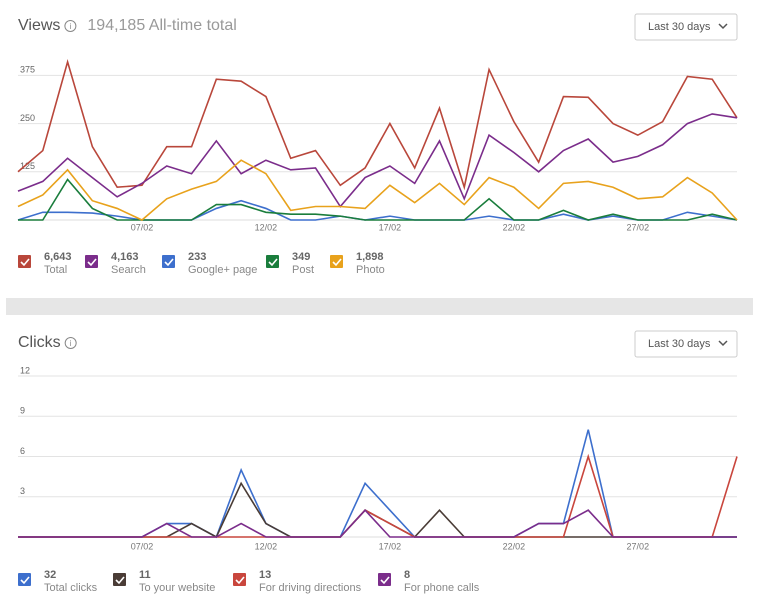 The width and height of the screenshot is (759, 614). I want to click on legend-total: 1,898, so click(370, 257).